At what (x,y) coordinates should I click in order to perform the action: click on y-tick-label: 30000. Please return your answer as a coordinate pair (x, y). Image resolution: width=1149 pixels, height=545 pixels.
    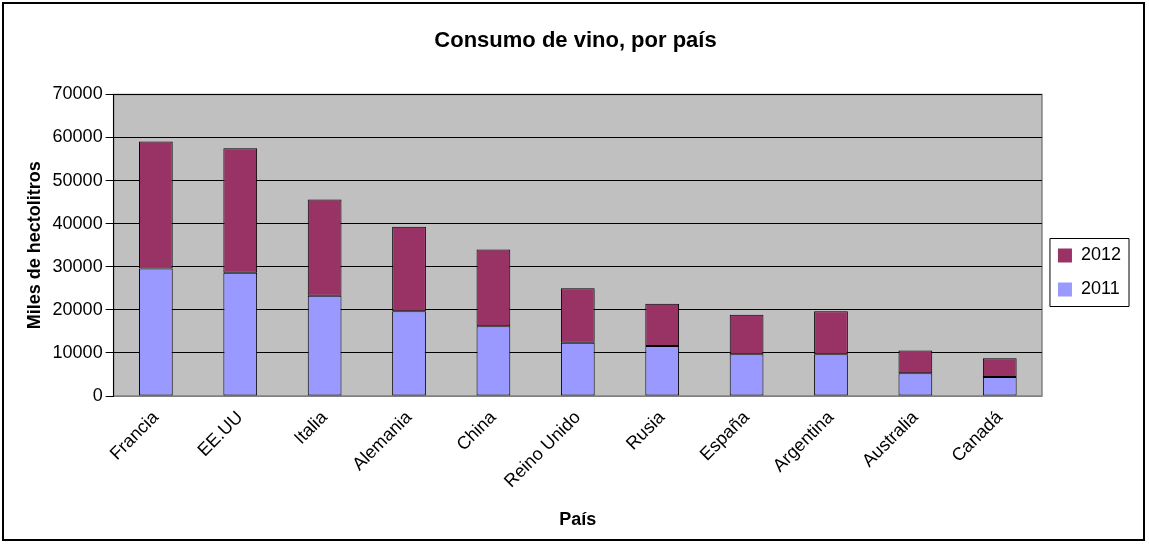
    Looking at the image, I should click on (77, 265).